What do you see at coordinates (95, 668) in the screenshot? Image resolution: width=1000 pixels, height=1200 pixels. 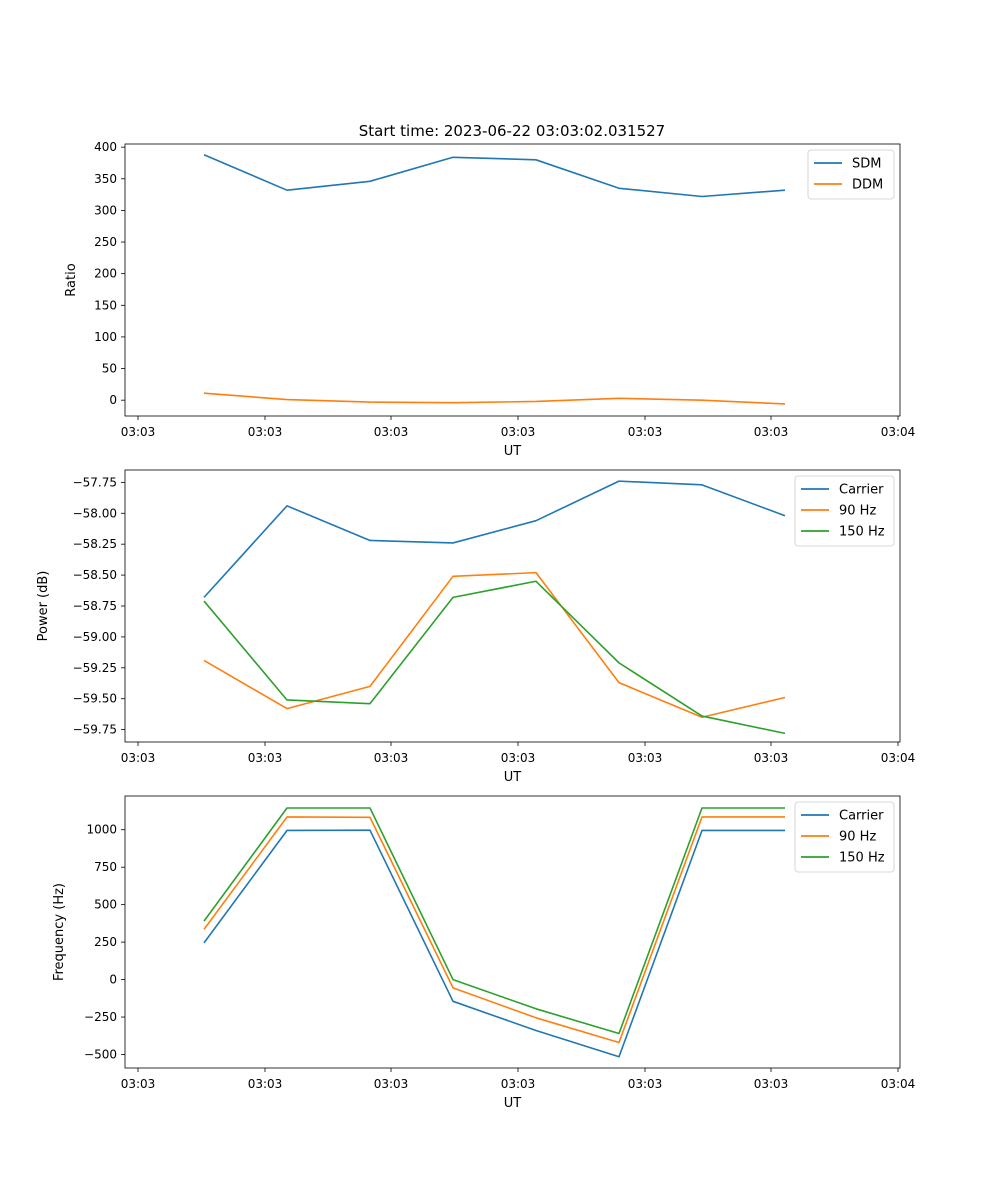 I see `y-tick-label: −59.25` at bounding box center [95, 668].